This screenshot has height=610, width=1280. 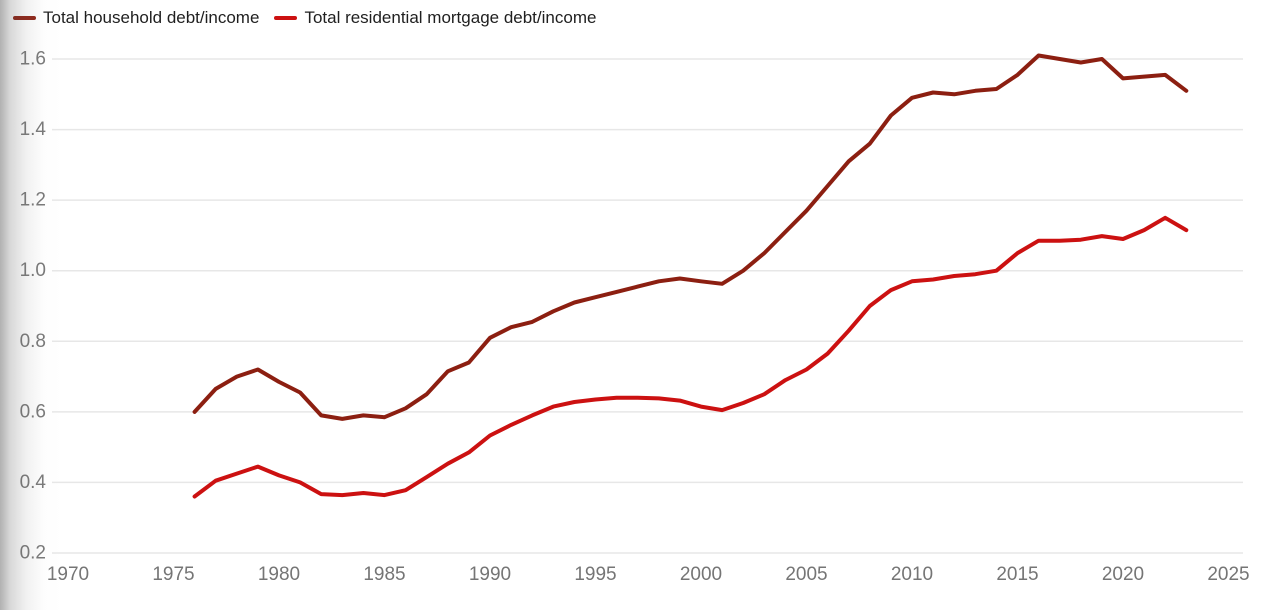 What do you see at coordinates (450, 17) in the screenshot?
I see `legend-label-mortgage: Total residential mortgage debt/income` at bounding box center [450, 17].